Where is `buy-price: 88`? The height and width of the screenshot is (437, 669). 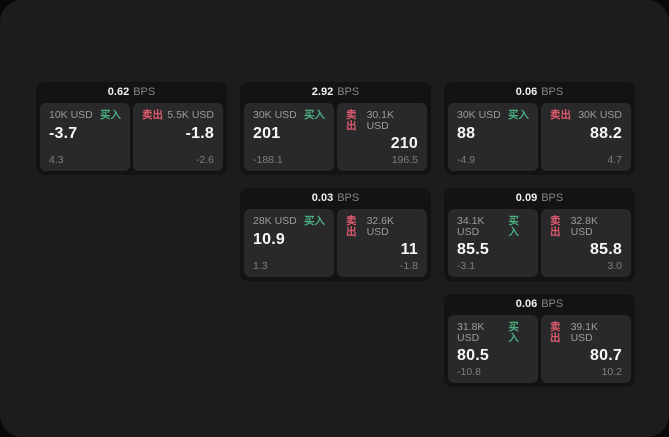
buy-price: 88 is located at coordinates (466, 133).